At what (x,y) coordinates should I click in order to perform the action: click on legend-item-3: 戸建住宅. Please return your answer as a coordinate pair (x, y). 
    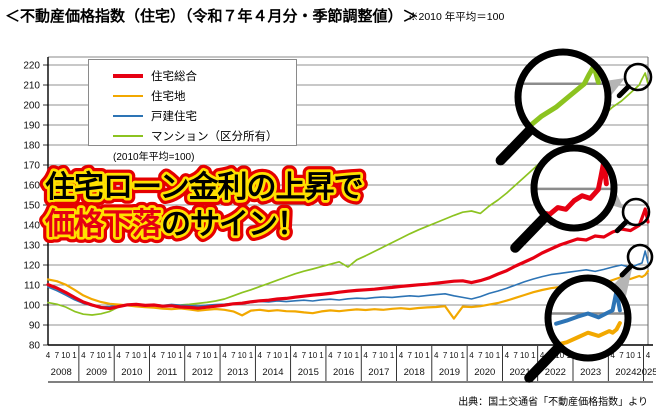
    Looking at the image, I should click on (192, 116).